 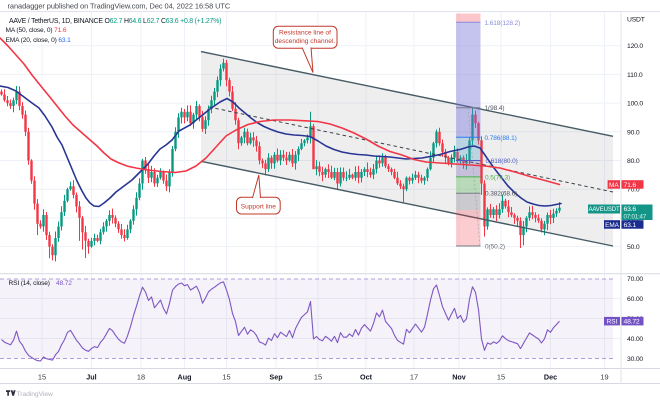 What do you see at coordinates (495, 247) in the screenshot?
I see `svg-text: 0(50.2)` at bounding box center [495, 247].